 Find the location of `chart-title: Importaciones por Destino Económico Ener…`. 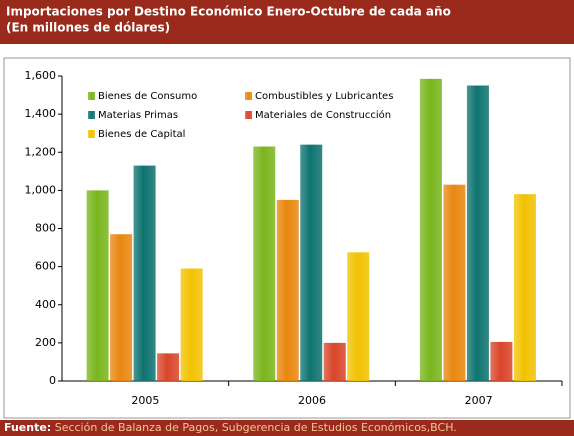

chart-title: Importaciones por Destino Económico Ener… is located at coordinates (228, 12).